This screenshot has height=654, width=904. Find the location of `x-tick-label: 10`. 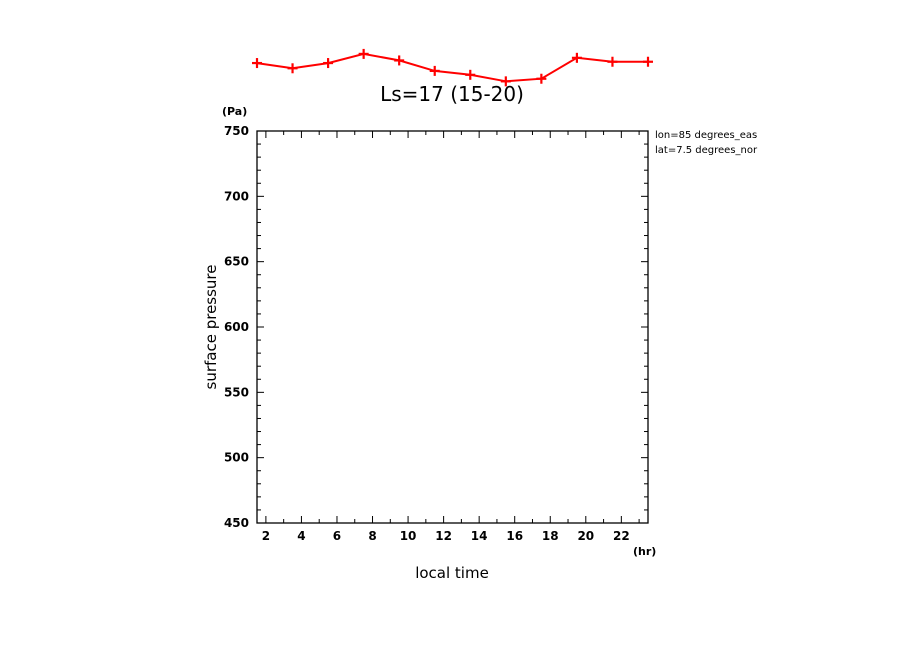

x-tick-label: 10 is located at coordinates (408, 536).